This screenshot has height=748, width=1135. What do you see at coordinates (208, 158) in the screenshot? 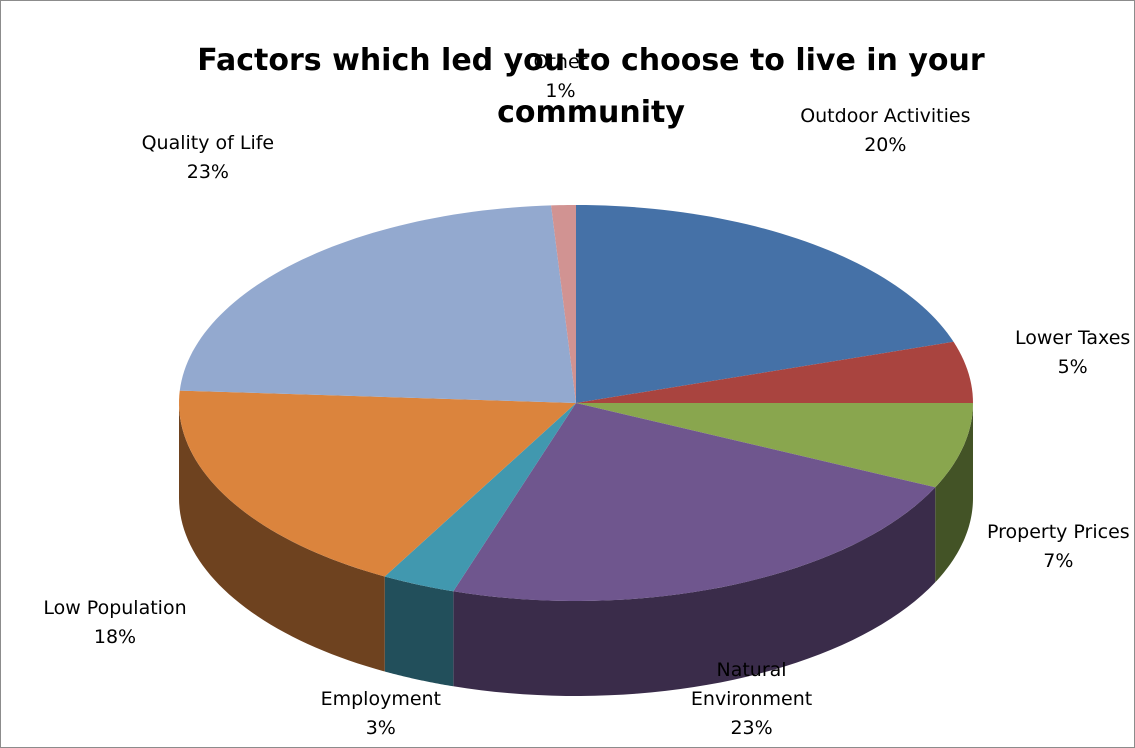
I see `data-label-quality-of-life: Quality of Life 23%` at bounding box center [208, 158].